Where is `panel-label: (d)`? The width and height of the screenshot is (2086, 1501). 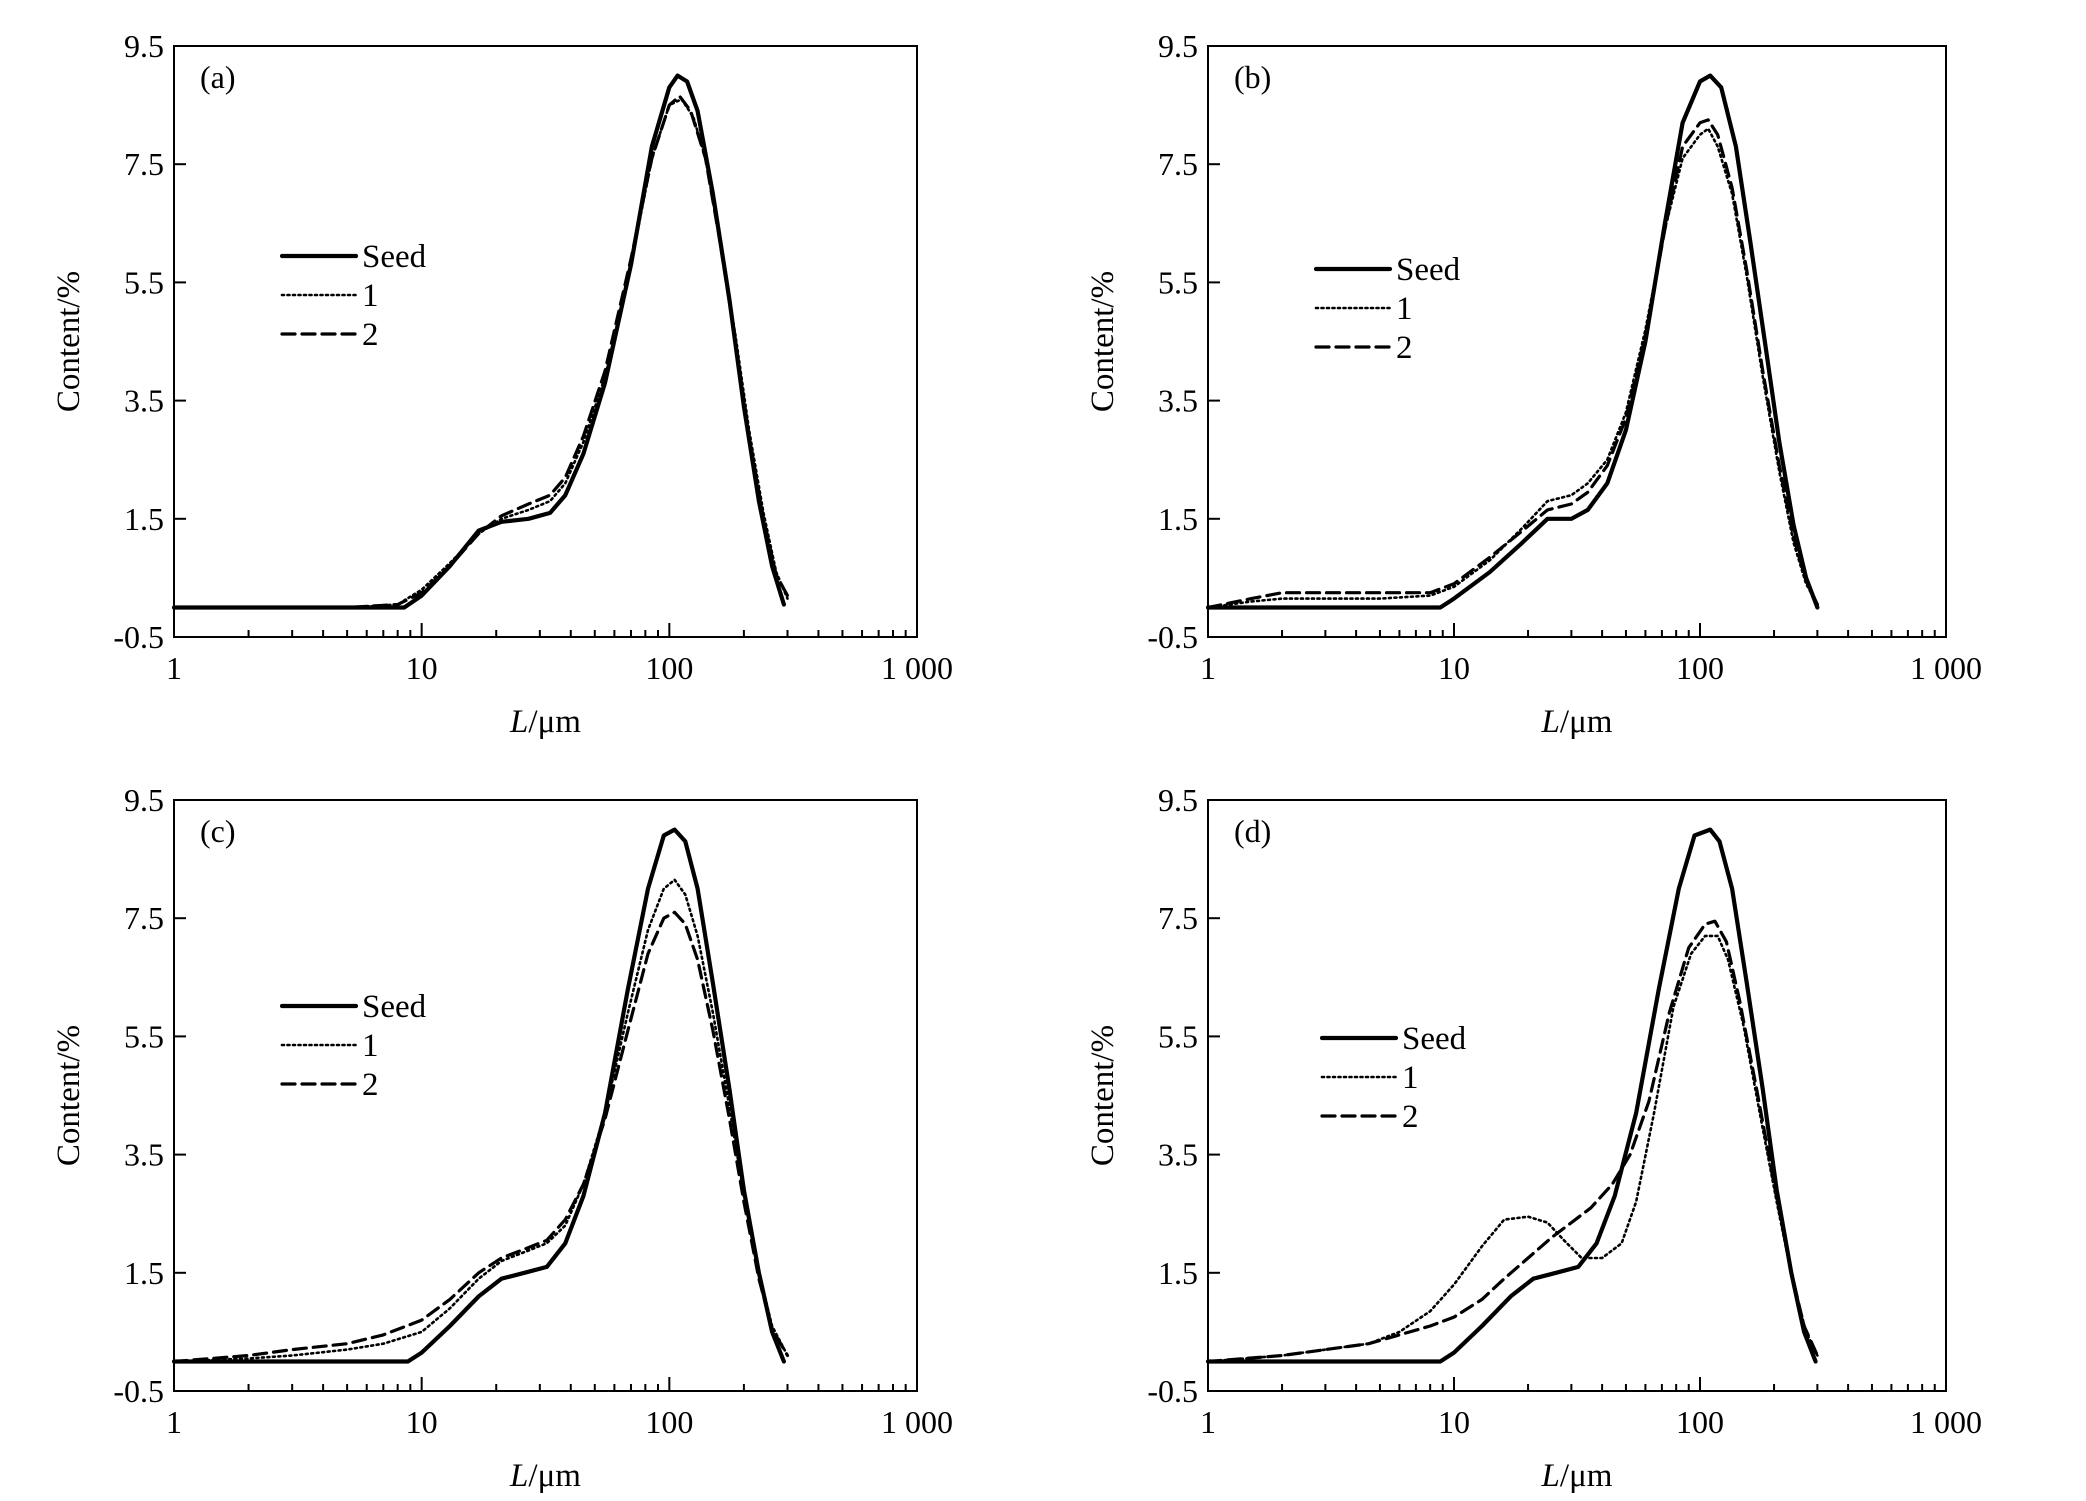
panel-label: (d) is located at coordinates (1252, 831).